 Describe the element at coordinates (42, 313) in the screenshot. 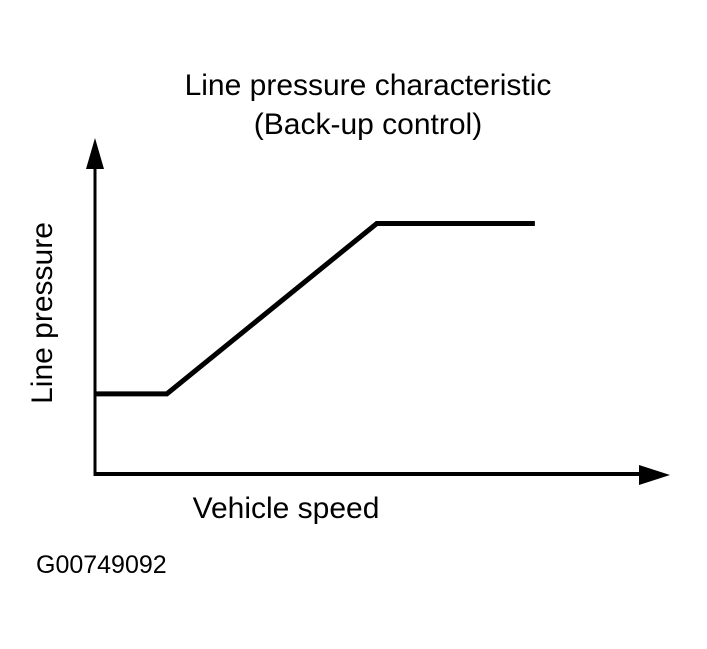

I see `y-axis-label: Line pressure` at that location.